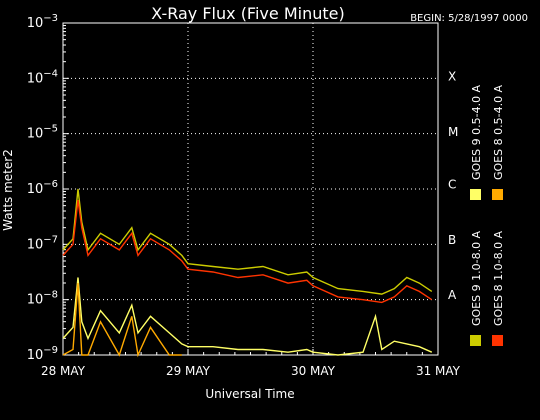 The image size is (540, 420). What do you see at coordinates (42, 133) in the screenshot?
I see `y-tick-label-4: 10⁻⁵` at bounding box center [42, 133].